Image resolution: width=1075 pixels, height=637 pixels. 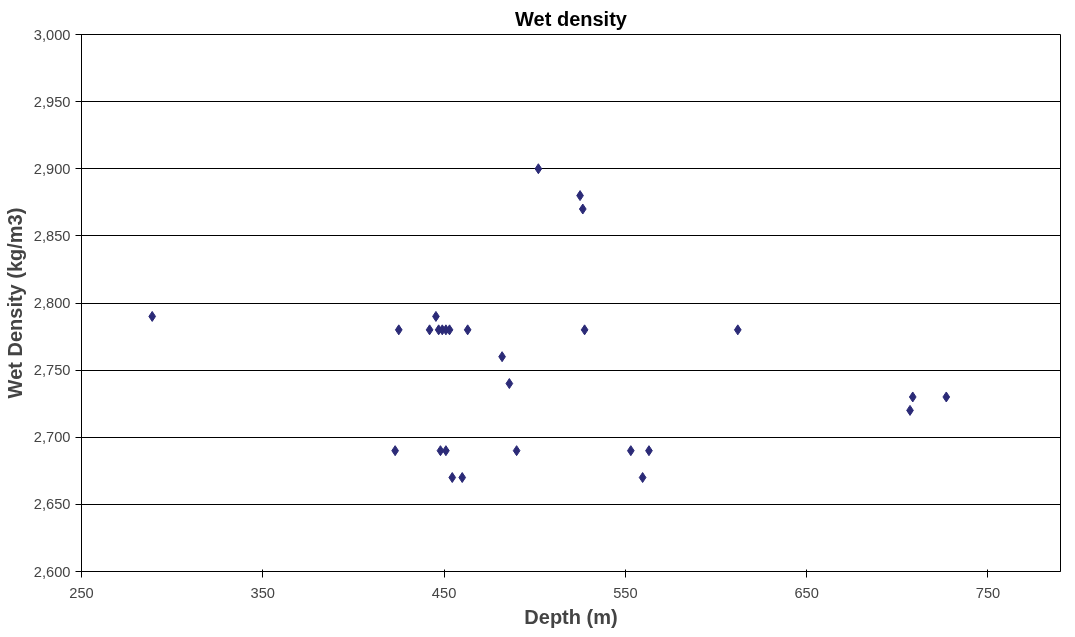 What do you see at coordinates (52, 34) in the screenshot?
I see `y-tick-label: 3,000` at bounding box center [52, 34].